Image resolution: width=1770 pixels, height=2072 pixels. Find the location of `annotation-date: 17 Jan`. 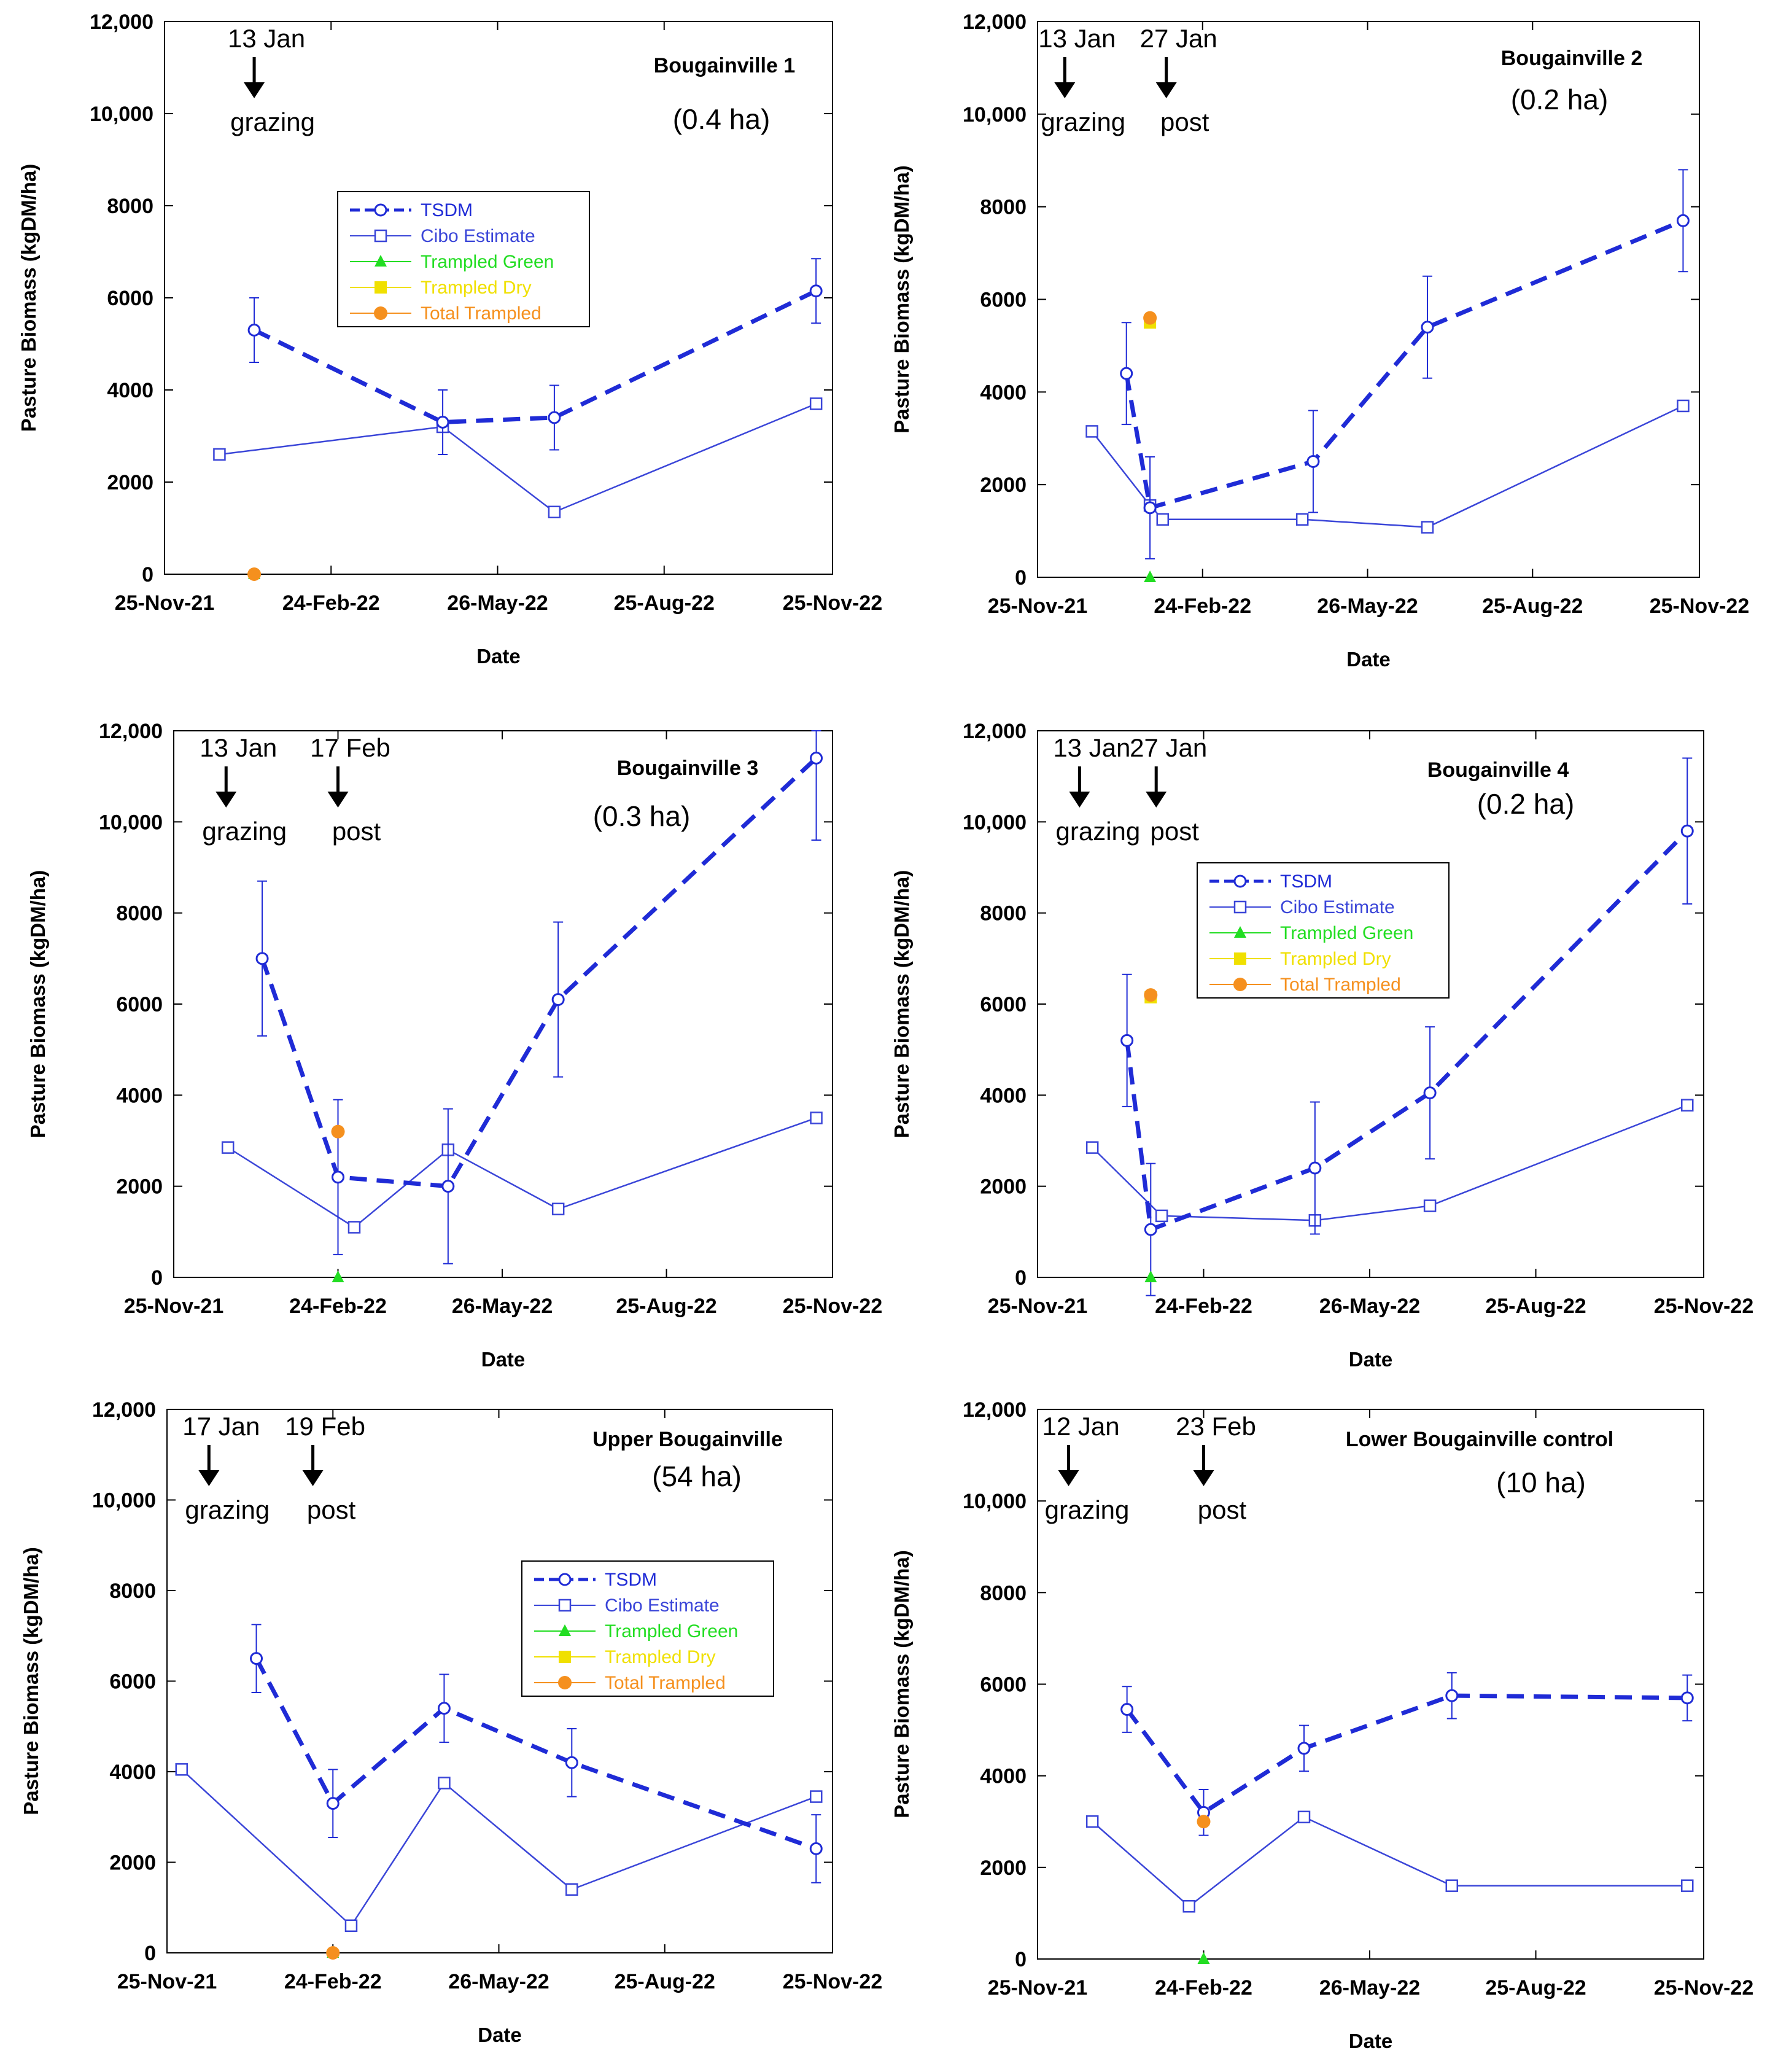

annotation-date: 17 Jan is located at coordinates (221, 1426).